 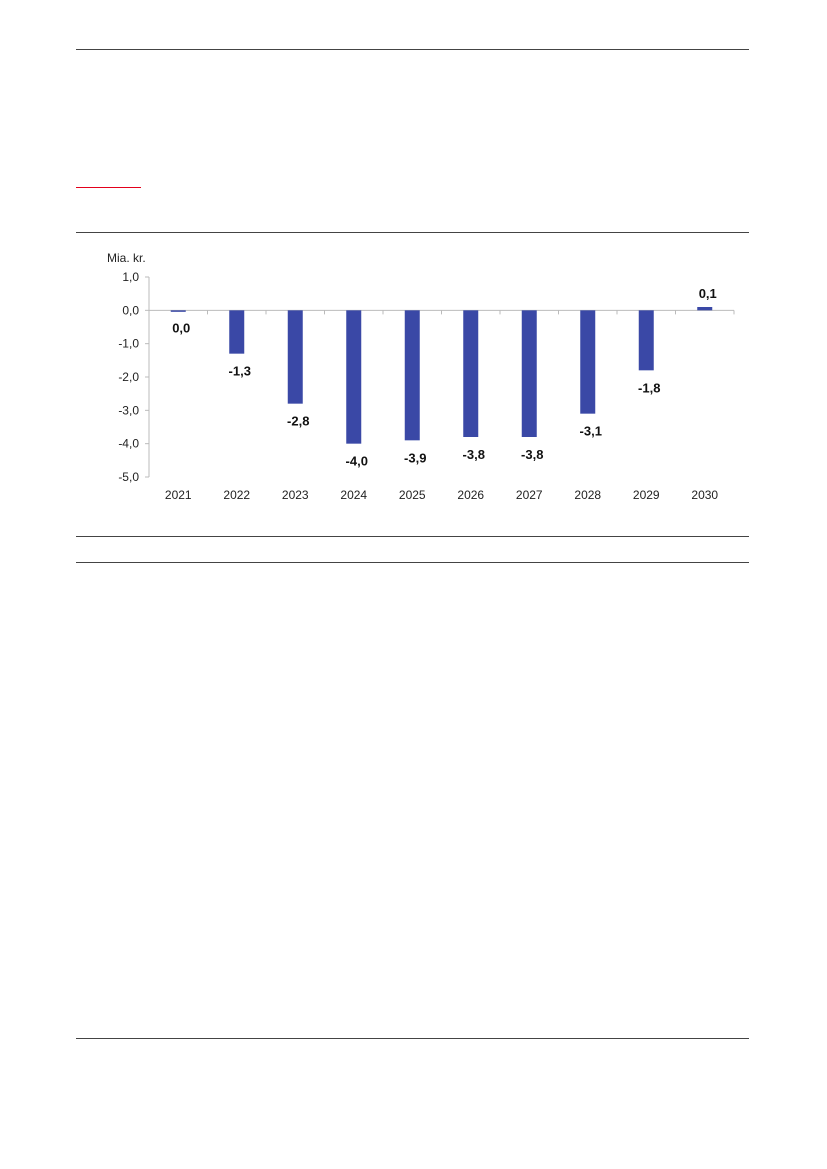 What do you see at coordinates (649, 387) in the screenshot?
I see `data-label: -1,8` at bounding box center [649, 387].